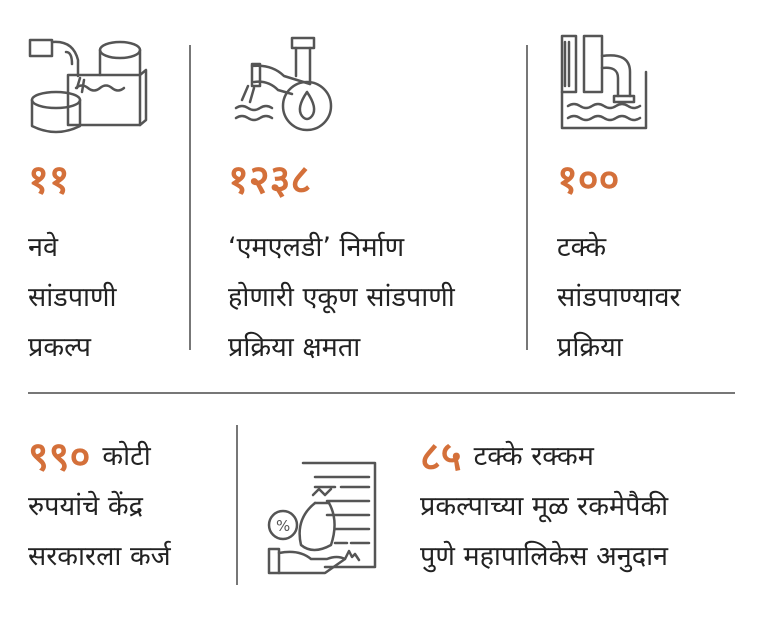 Image resolution: width=768 pixels, height=617 pixels. Describe the element at coordinates (283, 84) in the screenshot. I see `pipe-water-drop-icon` at that location.